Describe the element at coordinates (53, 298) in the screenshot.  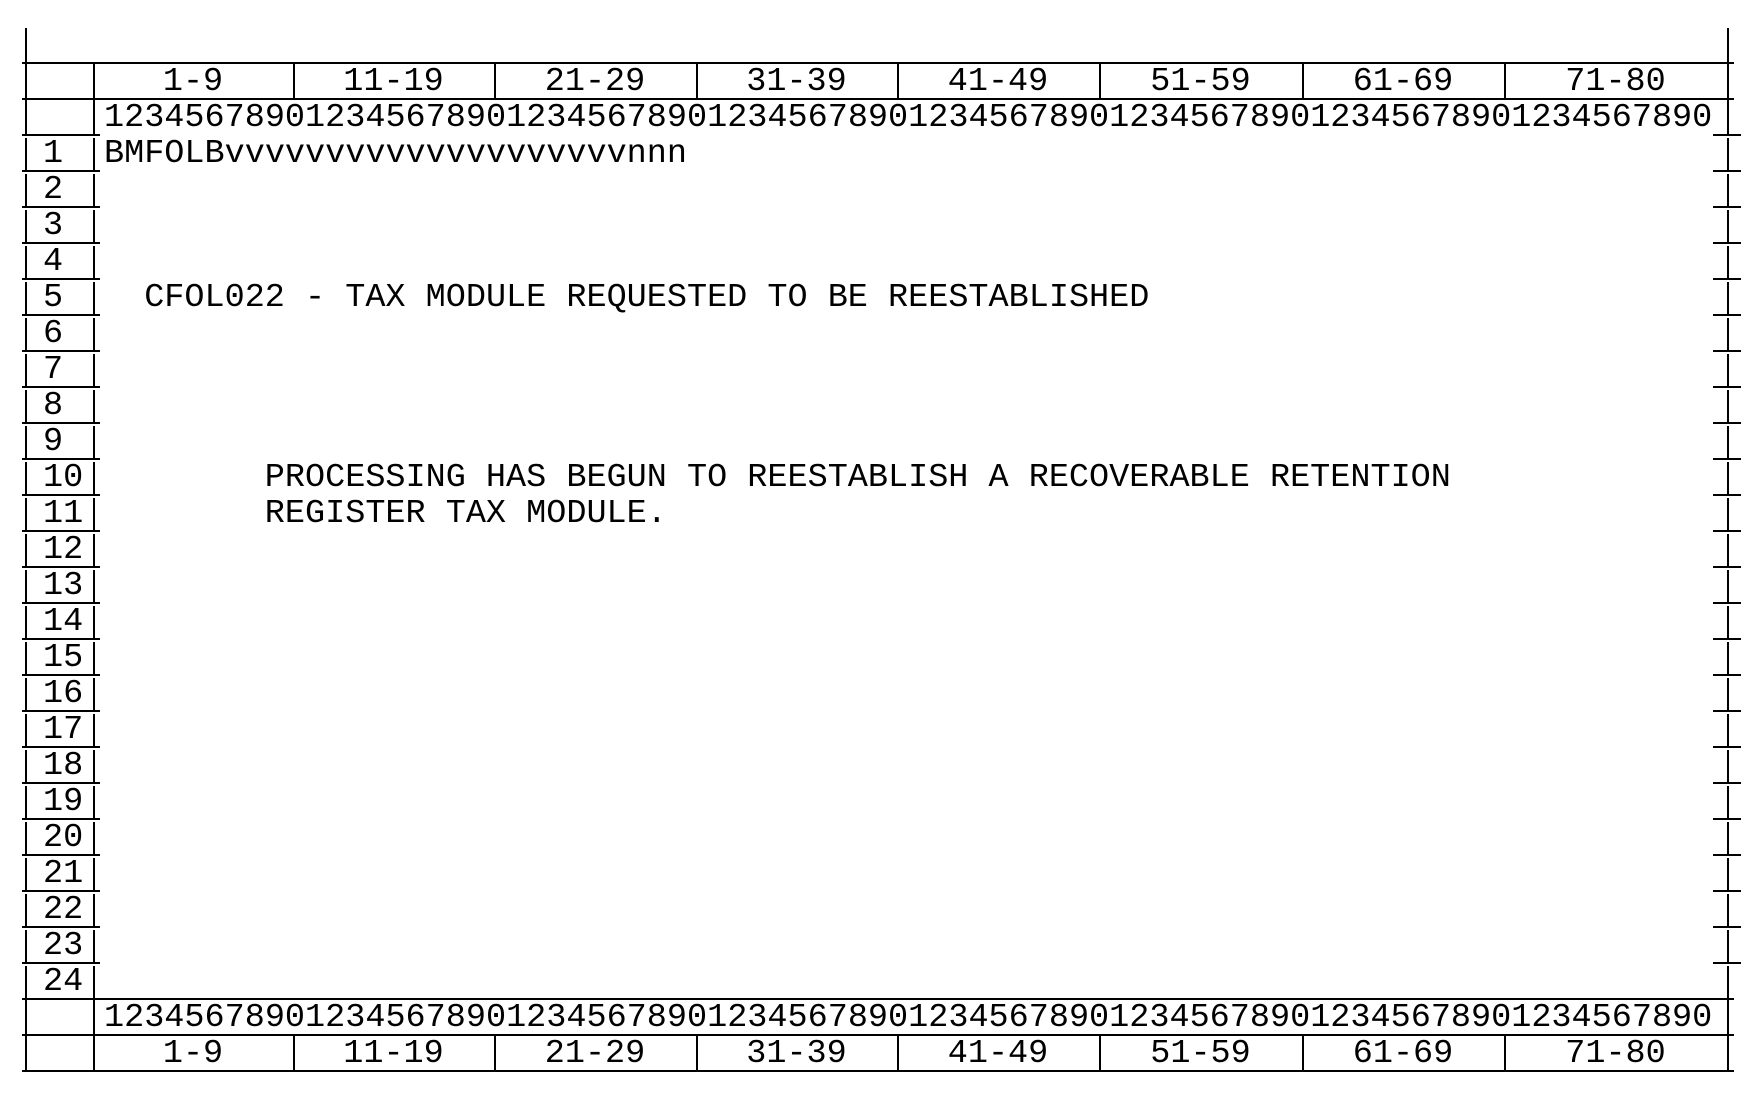
I see `row-number: 5` at that location.